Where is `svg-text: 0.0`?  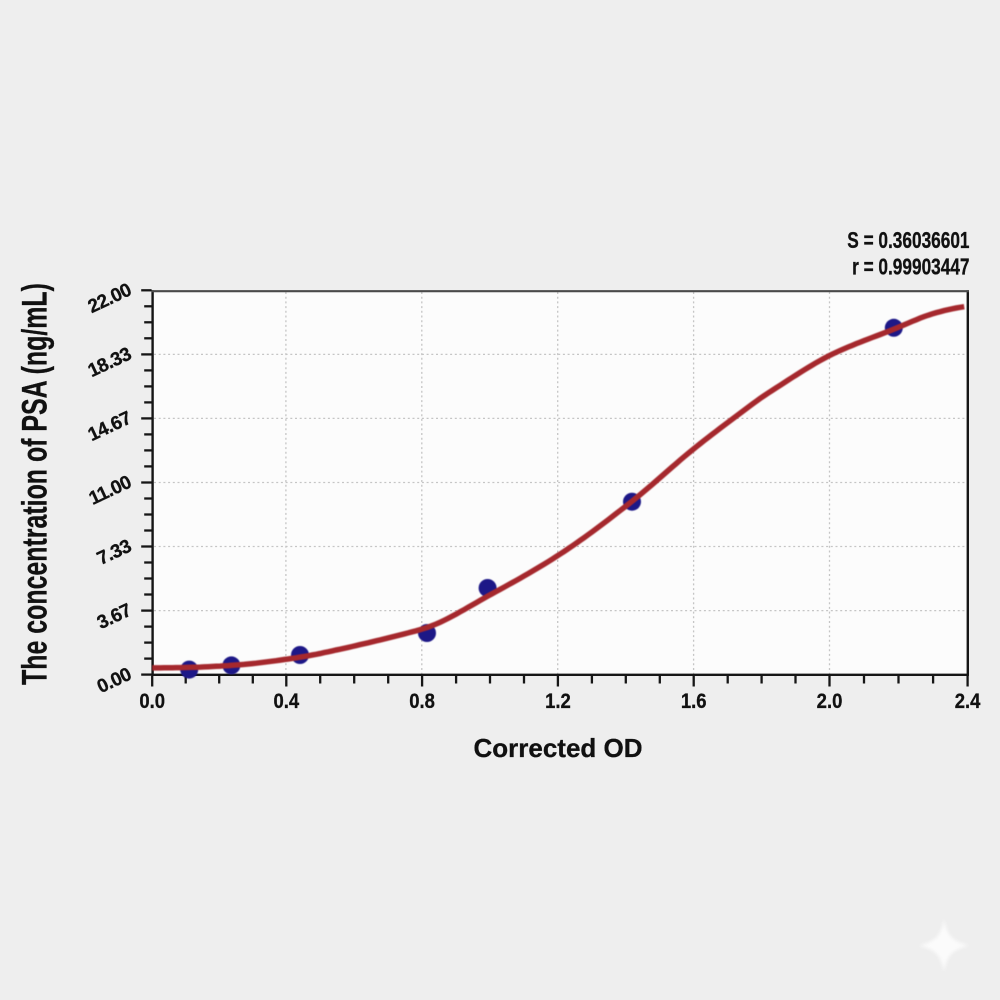 svg-text: 0.0 is located at coordinates (152, 701).